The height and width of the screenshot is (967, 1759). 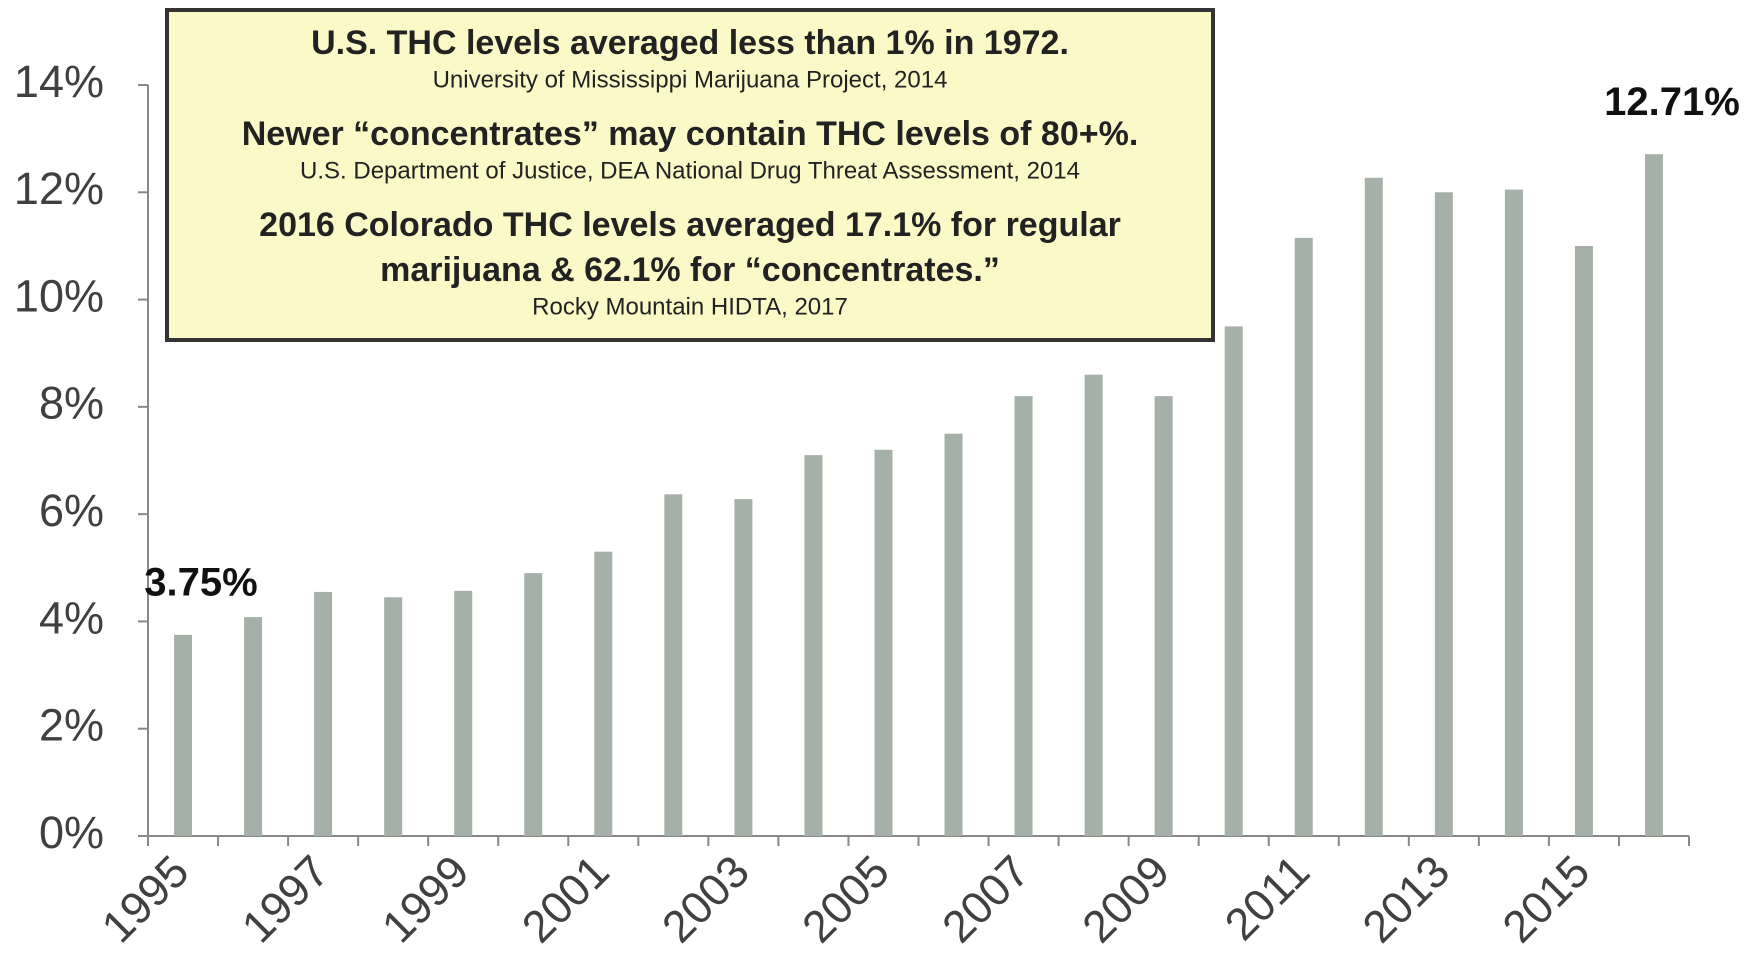 I want to click on y-tick-label: 6%, so click(x=71, y=510).